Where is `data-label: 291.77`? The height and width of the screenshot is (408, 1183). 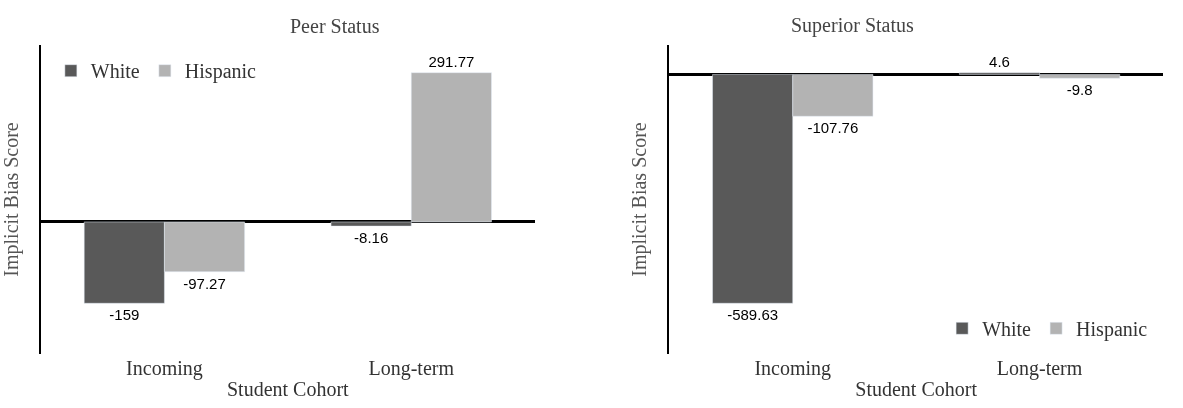 data-label: 291.77 is located at coordinates (451, 61).